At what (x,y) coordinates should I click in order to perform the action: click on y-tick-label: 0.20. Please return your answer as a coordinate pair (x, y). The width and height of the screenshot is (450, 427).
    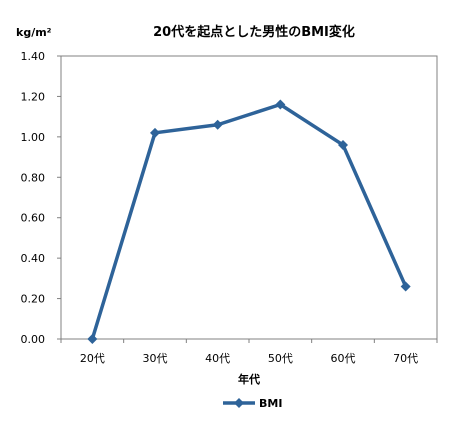
    Looking at the image, I should click on (33, 299).